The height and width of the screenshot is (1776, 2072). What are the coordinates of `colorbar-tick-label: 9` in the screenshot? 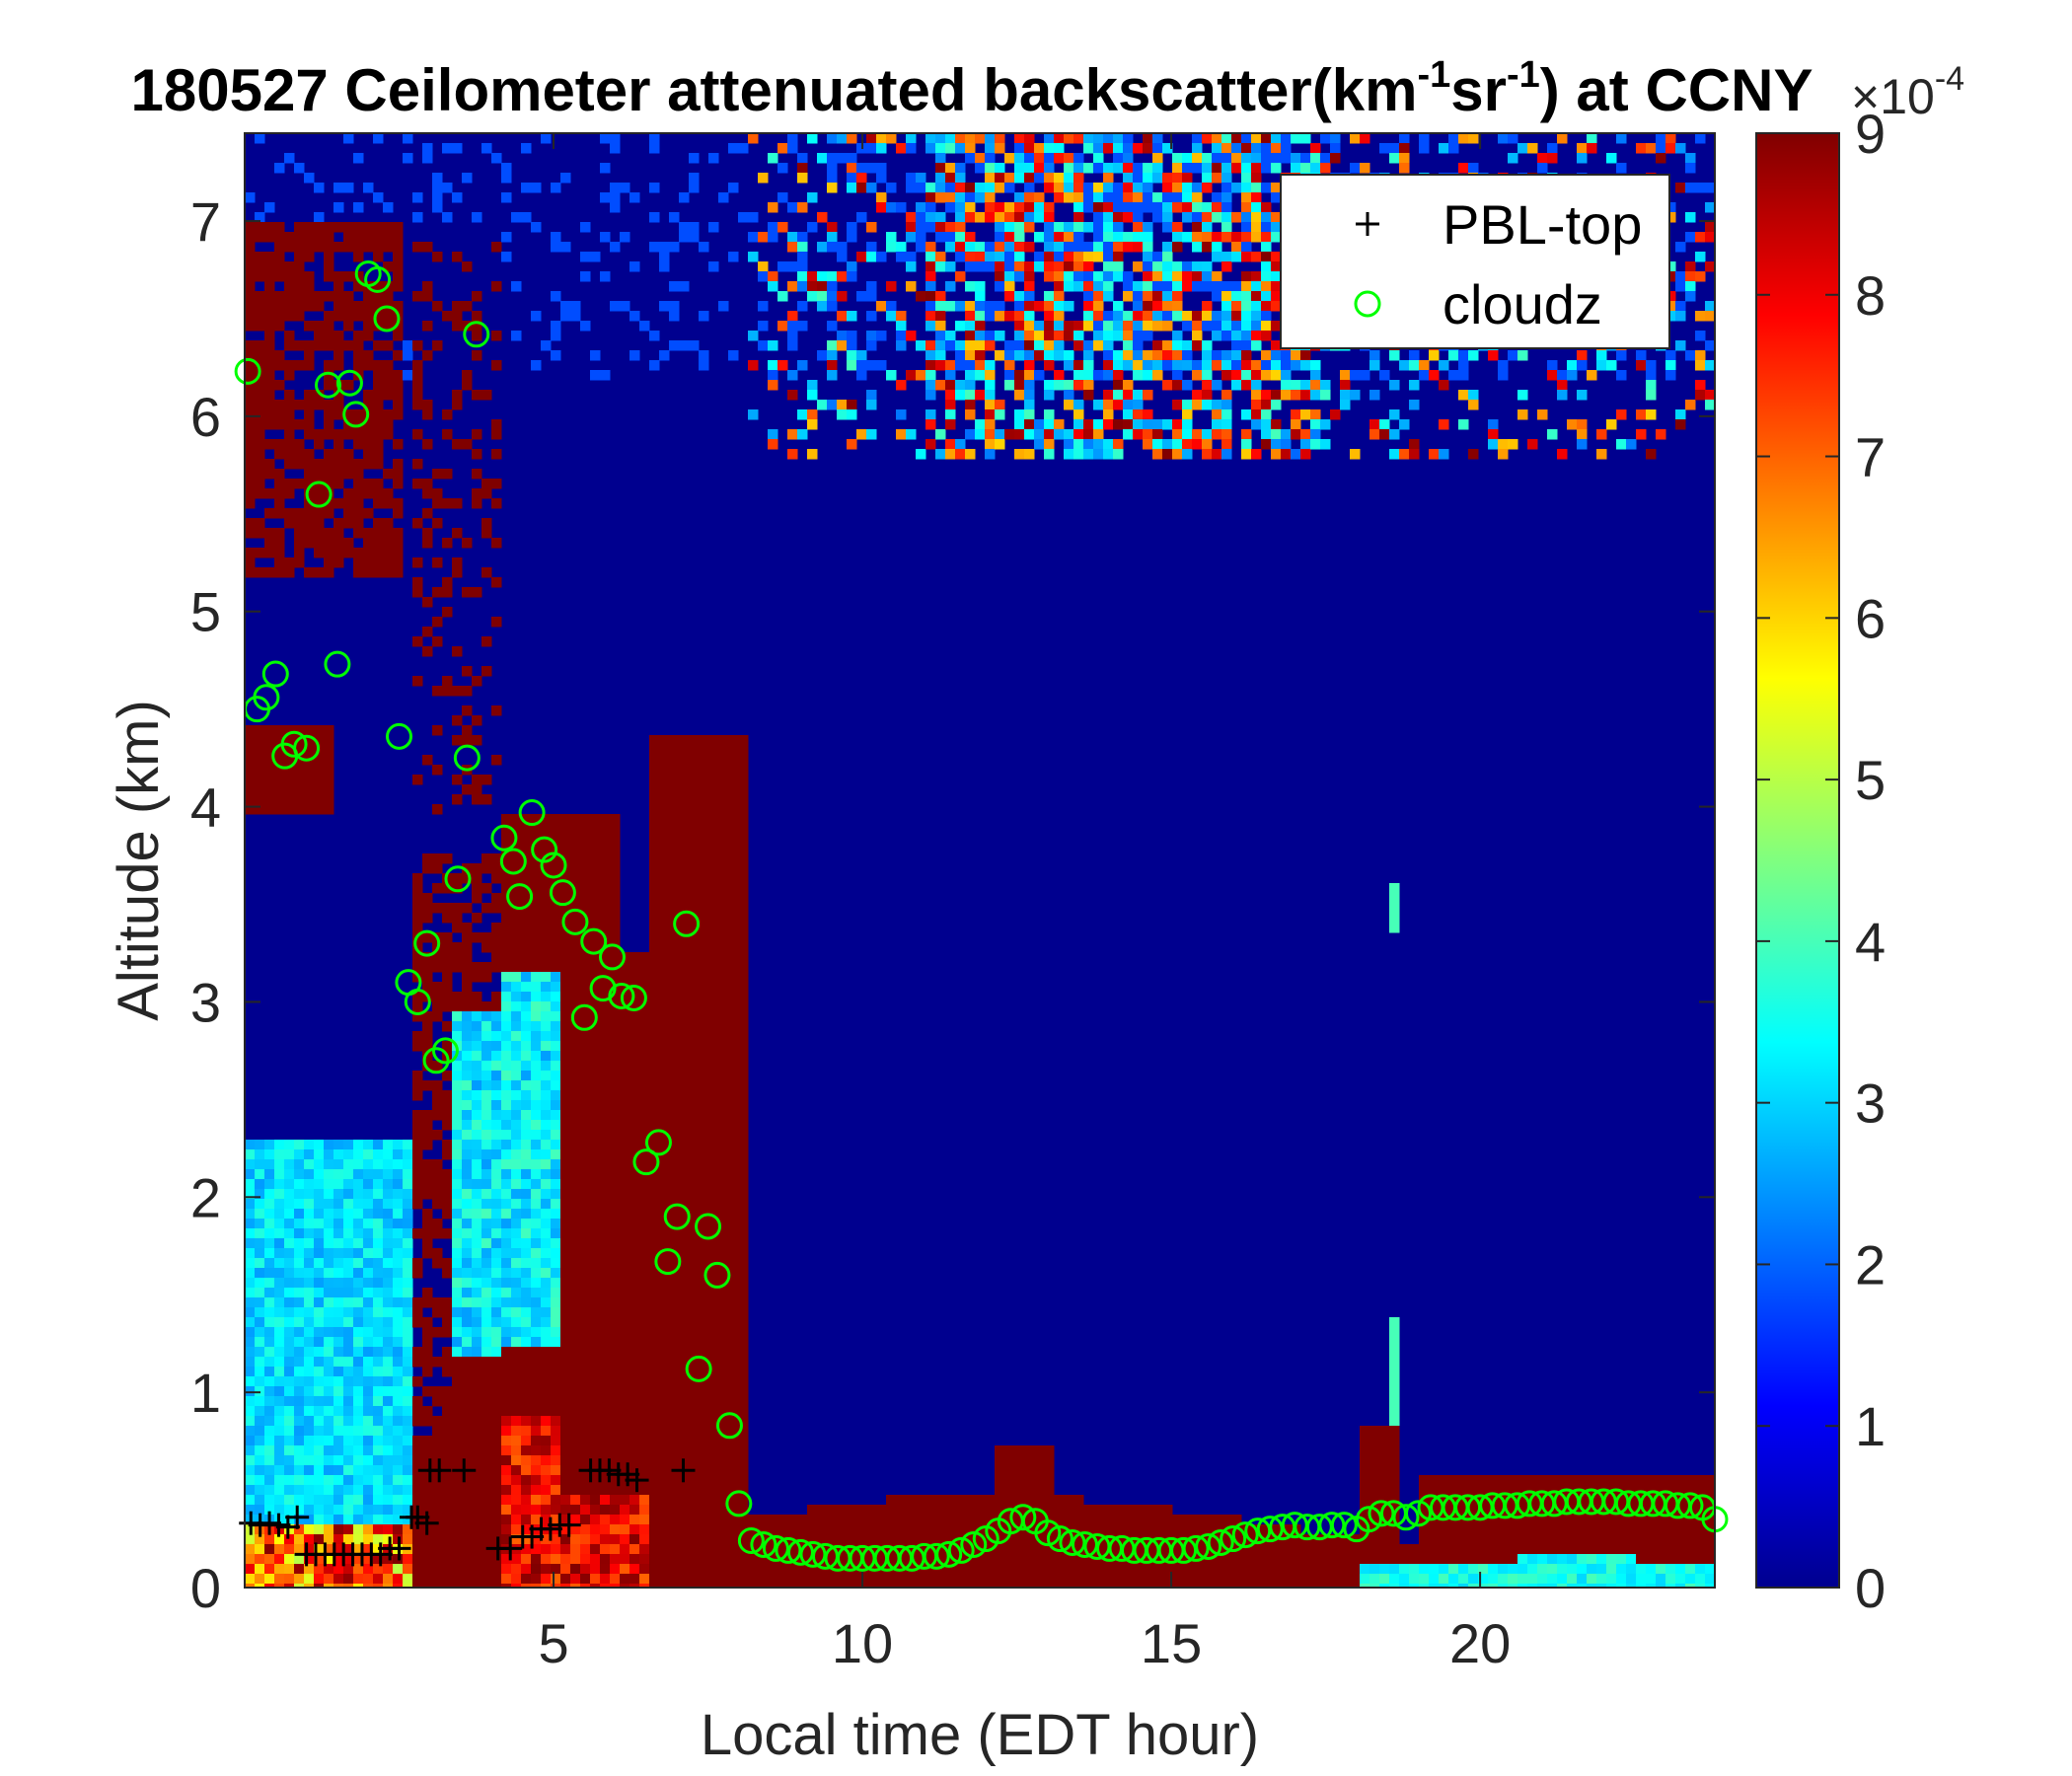 It's located at (1870, 134).